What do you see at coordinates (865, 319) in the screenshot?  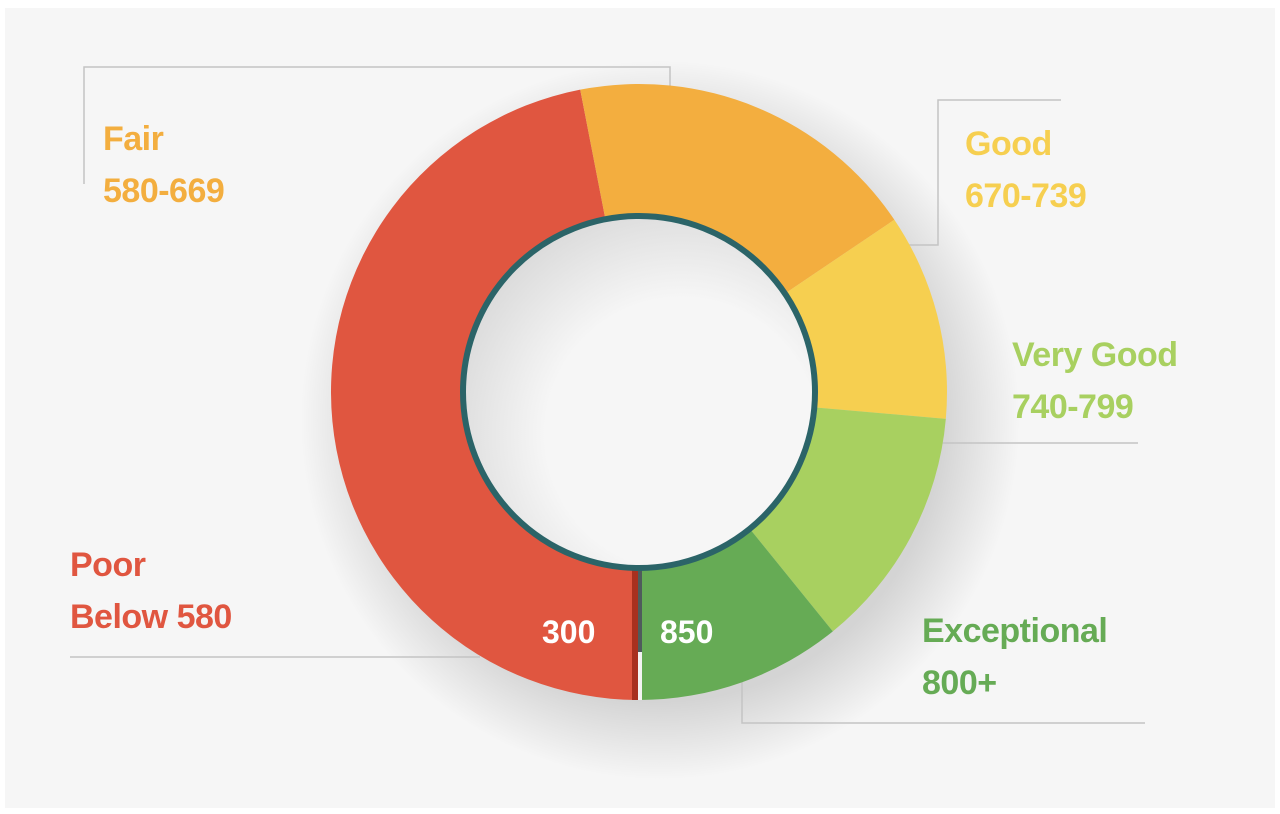 I see `slice-good` at bounding box center [865, 319].